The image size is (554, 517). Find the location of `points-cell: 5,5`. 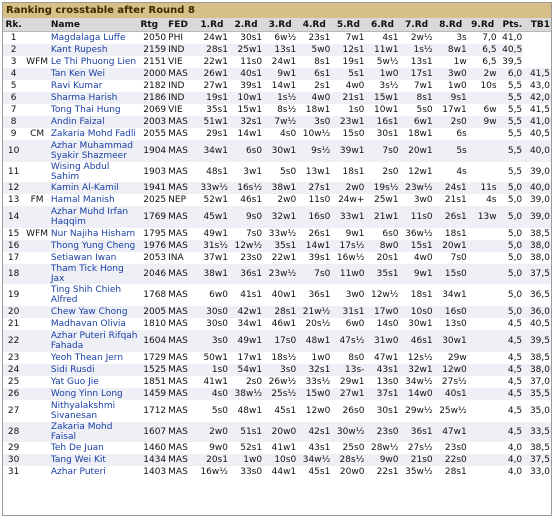

points-cell: 5,5 is located at coordinates (510, 86).